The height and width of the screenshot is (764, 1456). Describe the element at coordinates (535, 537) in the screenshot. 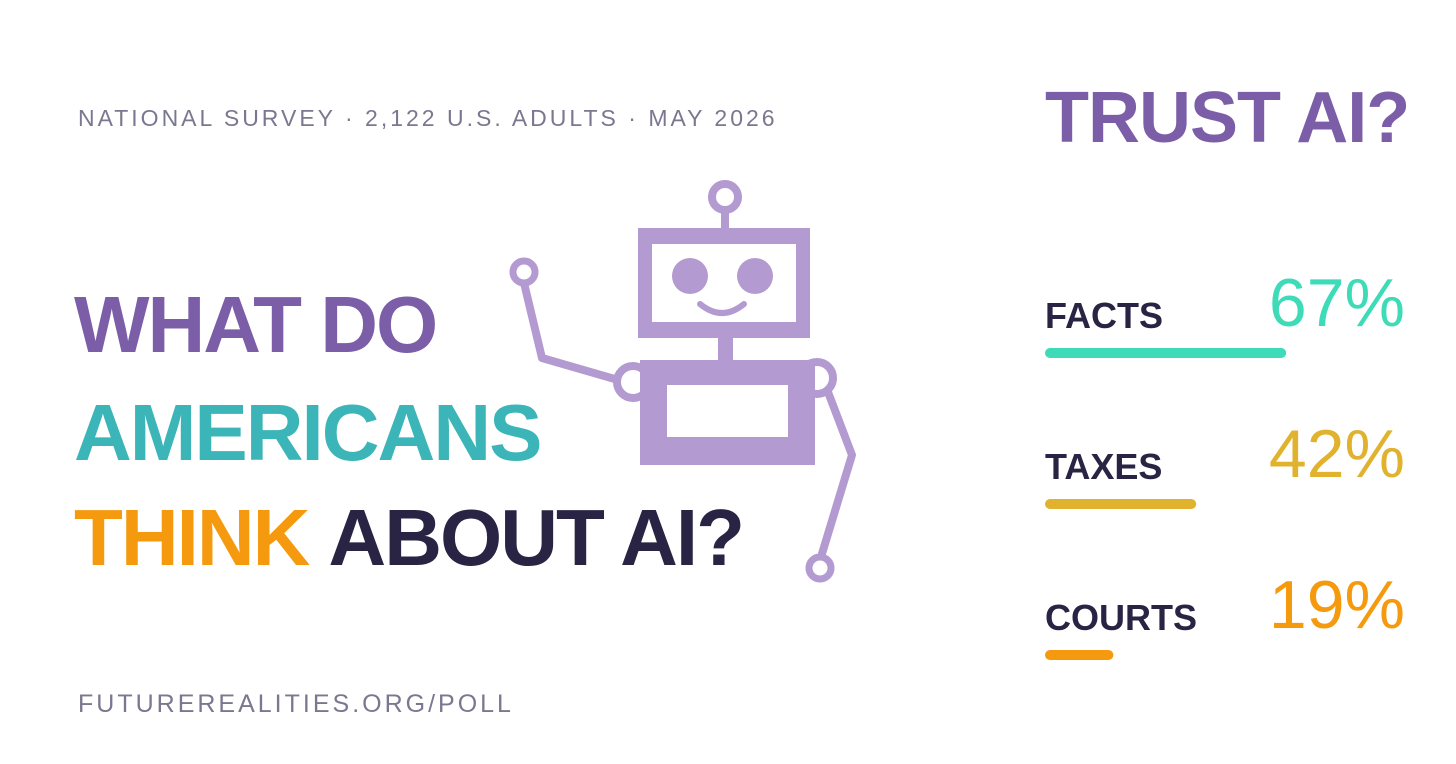

I see `headline-word: ABOUT AI?` at that location.